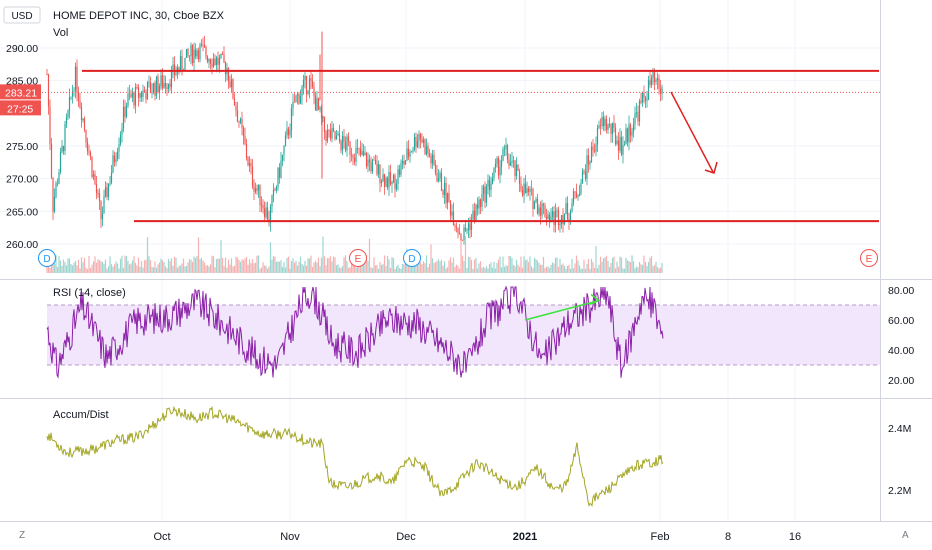 This screenshot has width=932, height=550. What do you see at coordinates (22, 15) in the screenshot?
I see `currency-box` at bounding box center [22, 15].